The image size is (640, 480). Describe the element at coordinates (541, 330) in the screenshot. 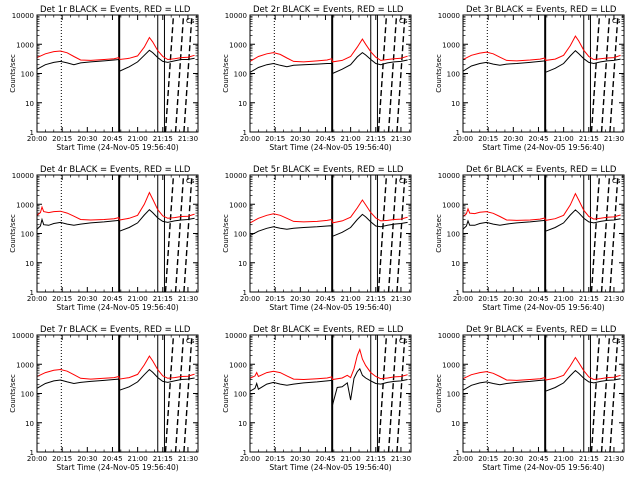

I see `panel-title: Det 9r BLACK = Events, RED = LLD` at that location.